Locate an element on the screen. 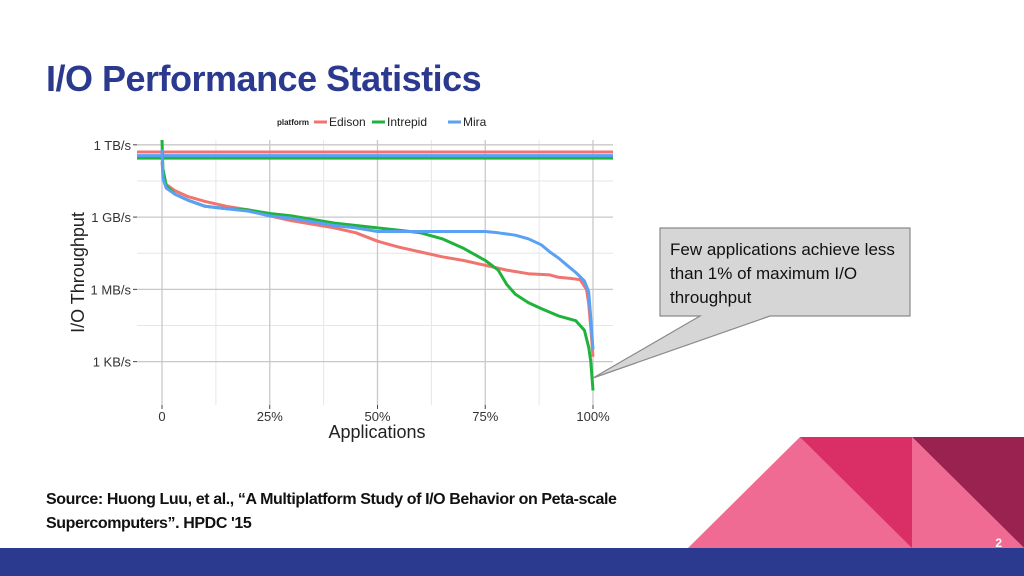 The width and height of the screenshot is (1024, 576). page-number: 2 is located at coordinates (998, 543).